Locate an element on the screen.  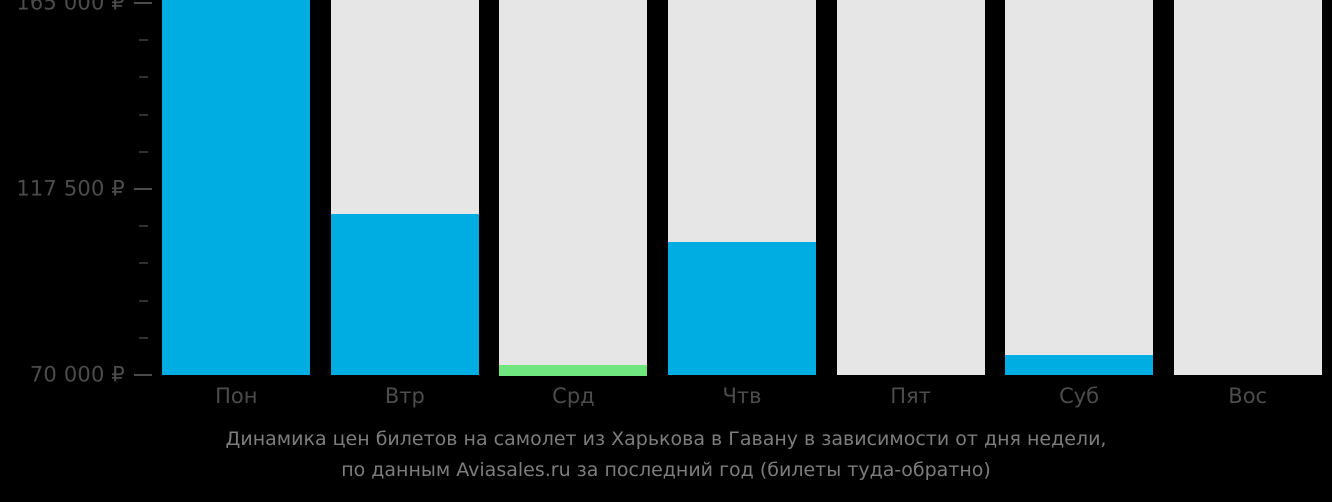
x-axis-label-Пят: Пят is located at coordinates (910, 396).